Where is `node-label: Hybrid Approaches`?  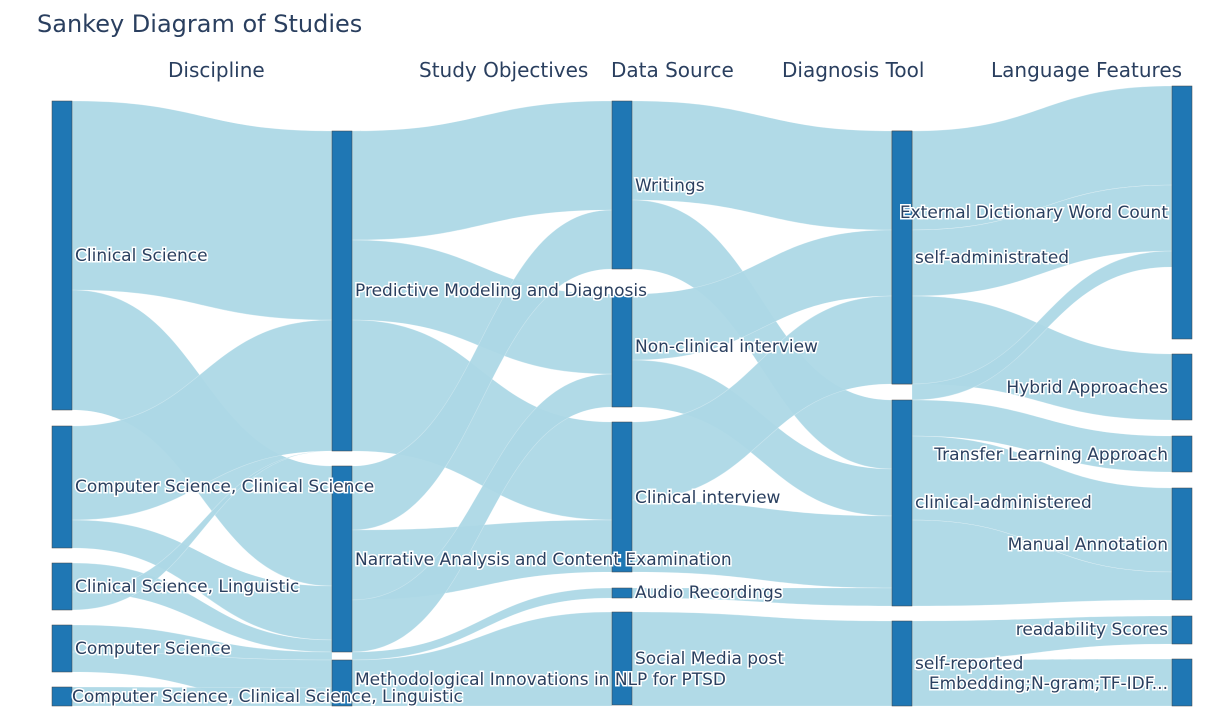 node-label: Hybrid Approaches is located at coordinates (1087, 388).